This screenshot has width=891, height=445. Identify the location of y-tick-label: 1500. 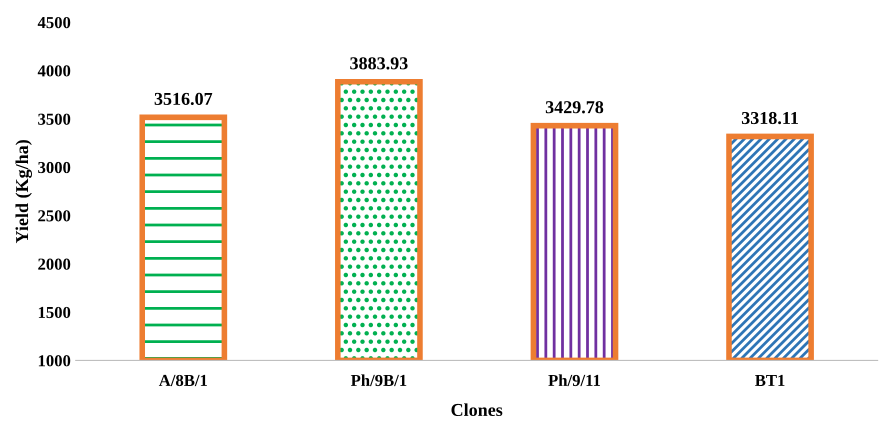
(54, 312).